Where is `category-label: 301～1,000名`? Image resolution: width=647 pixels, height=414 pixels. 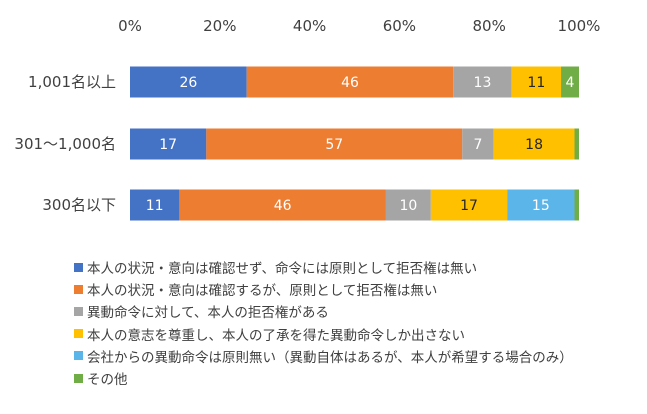
category-label: 301～1,000名 is located at coordinates (65, 144).